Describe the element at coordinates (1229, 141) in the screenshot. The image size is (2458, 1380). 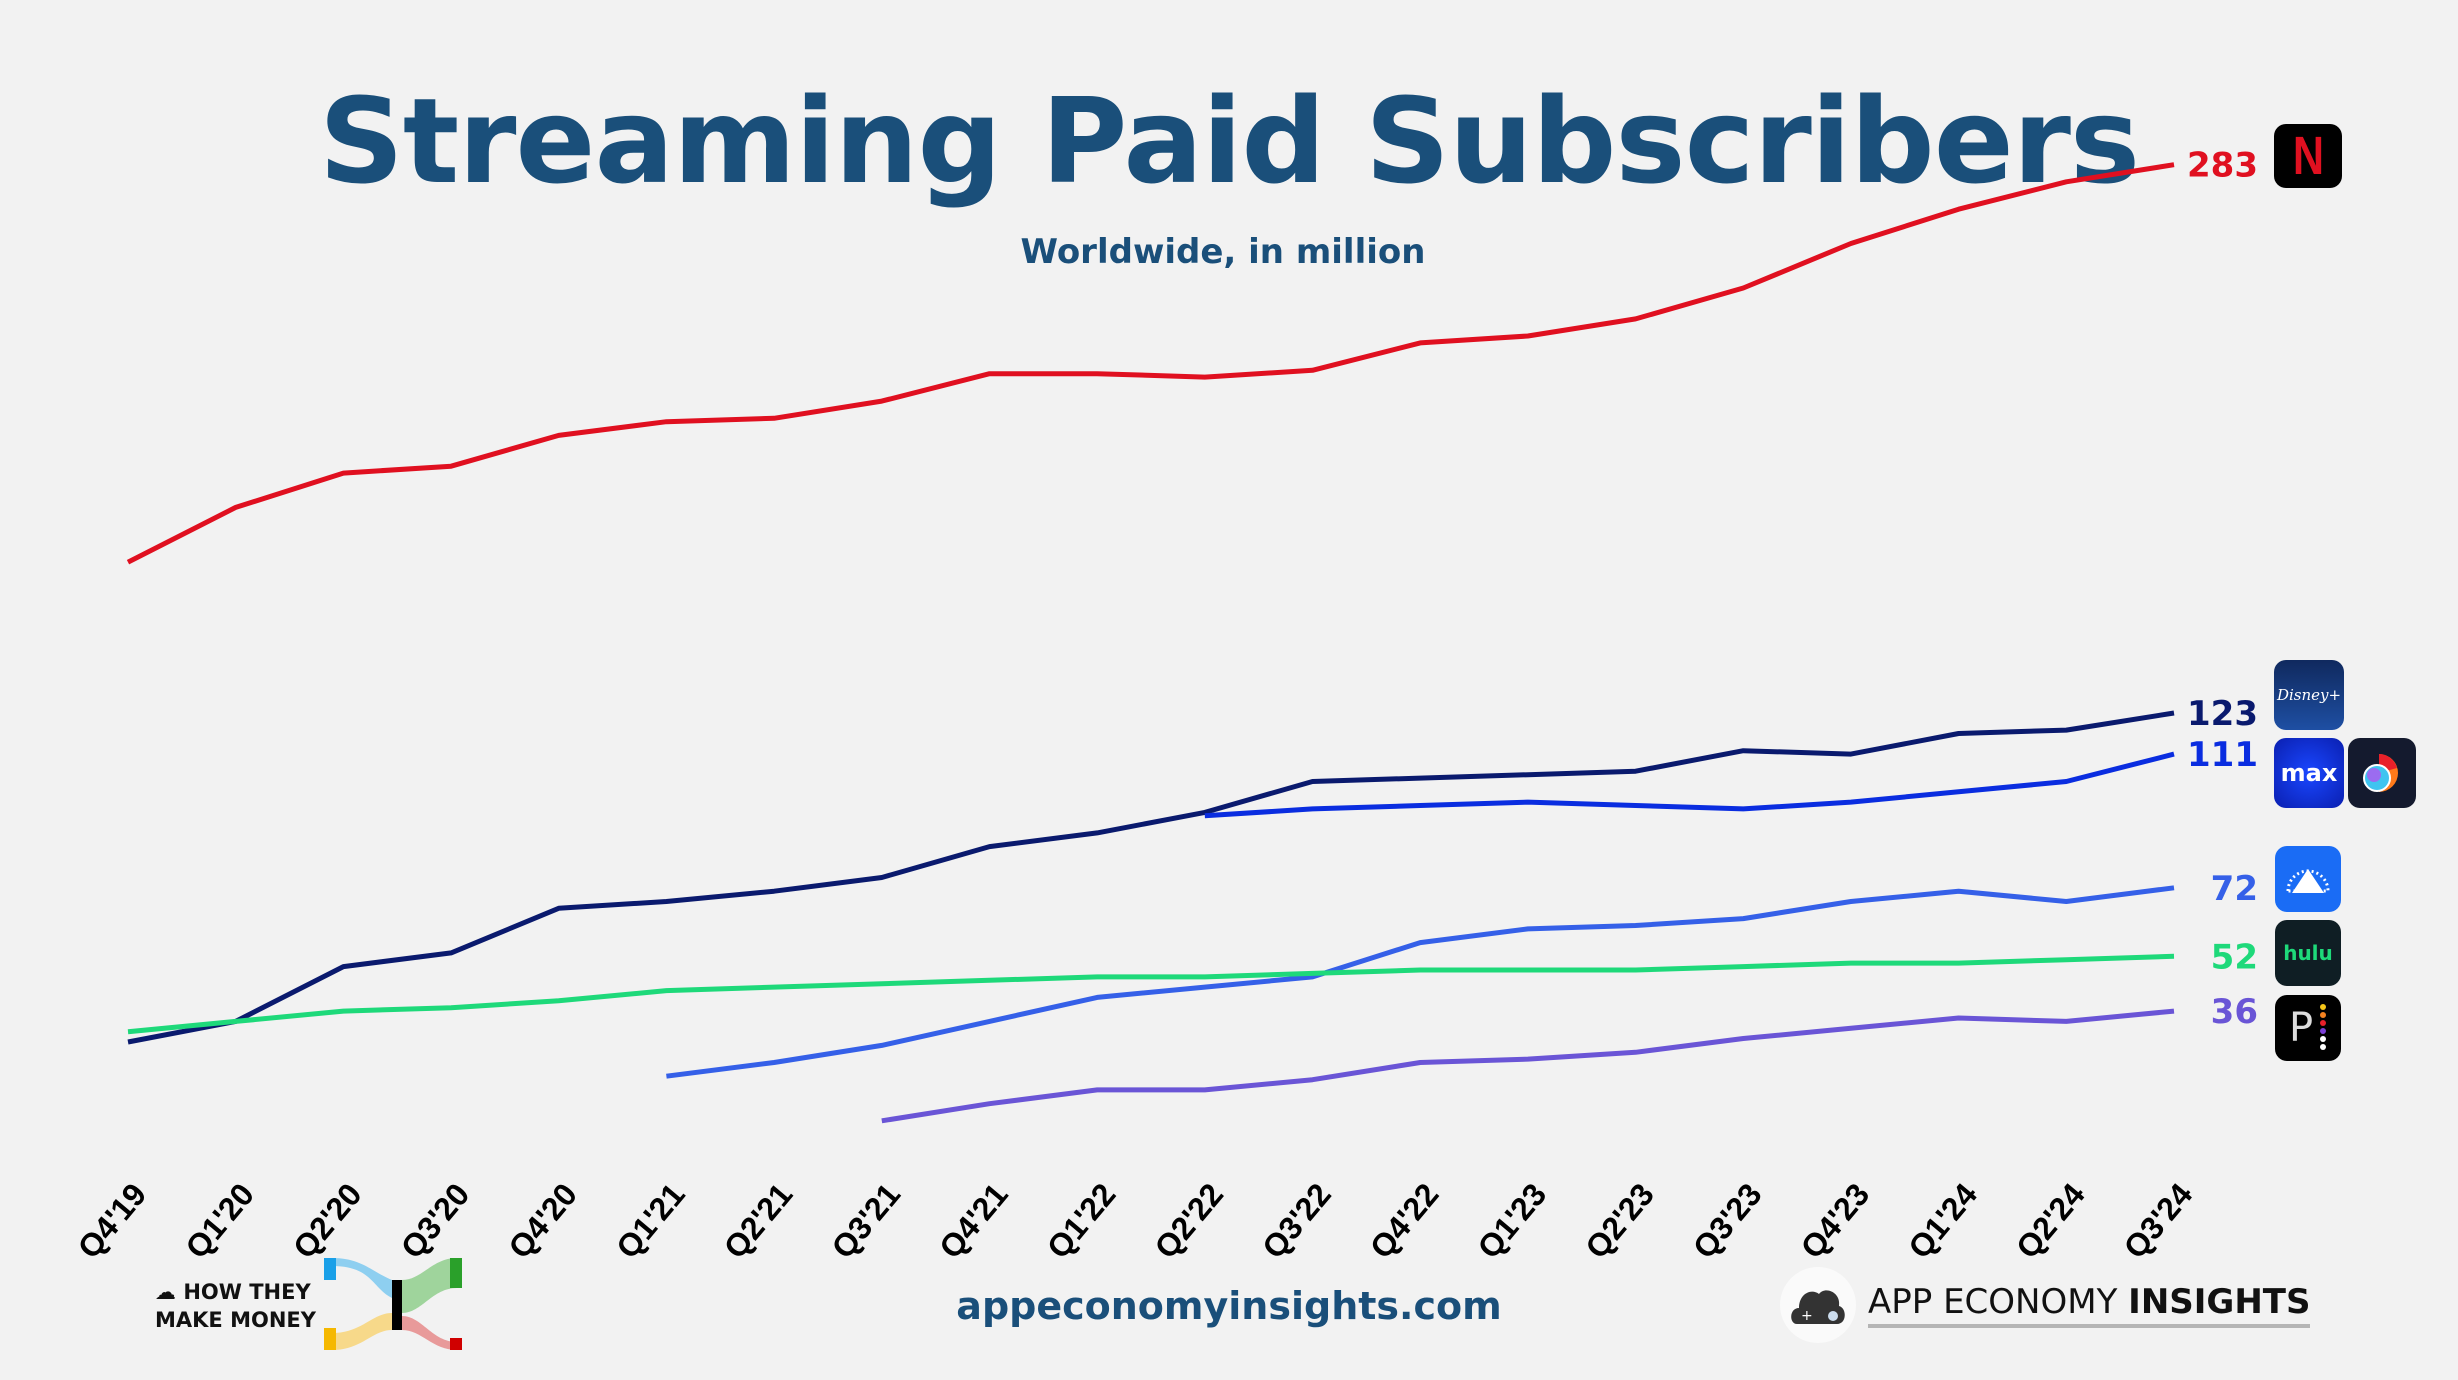
I see `chart-title: Streaming Paid Subscribers` at that location.